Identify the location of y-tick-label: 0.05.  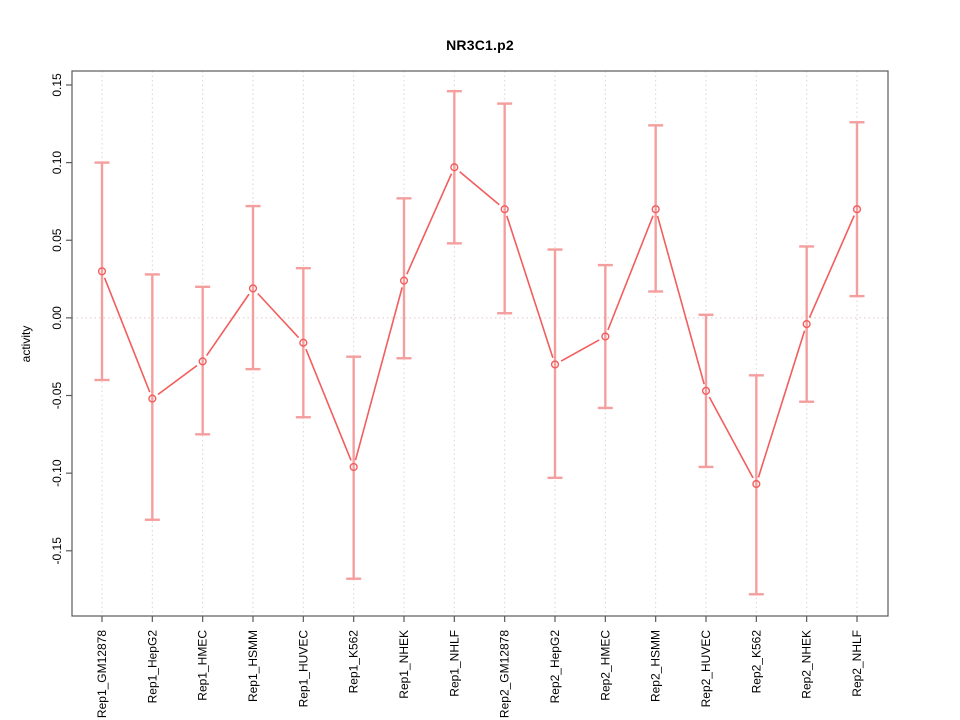
(57, 240).